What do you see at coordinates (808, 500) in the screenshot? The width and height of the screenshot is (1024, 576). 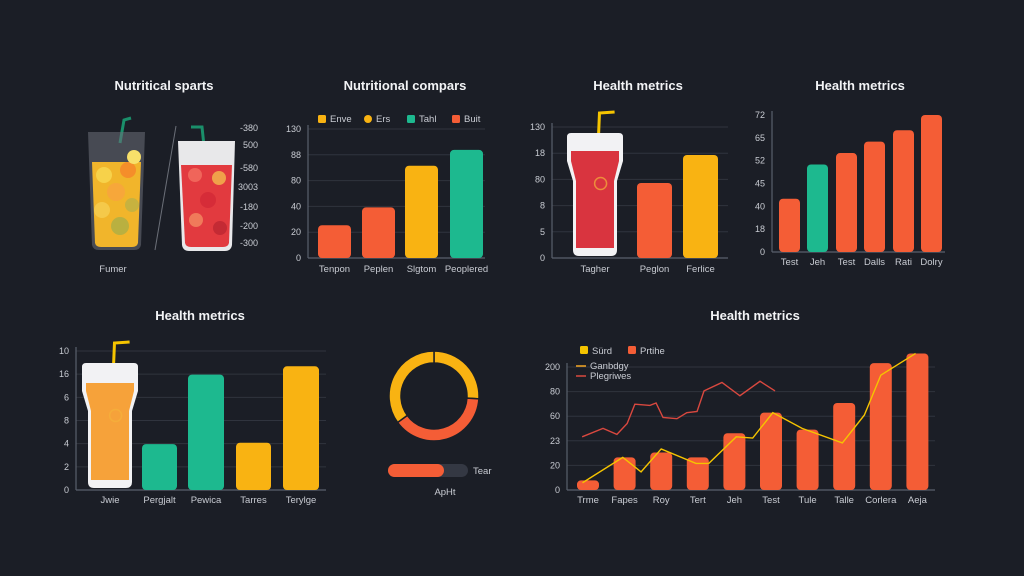 I see `x-tick-label: Tule` at bounding box center [808, 500].